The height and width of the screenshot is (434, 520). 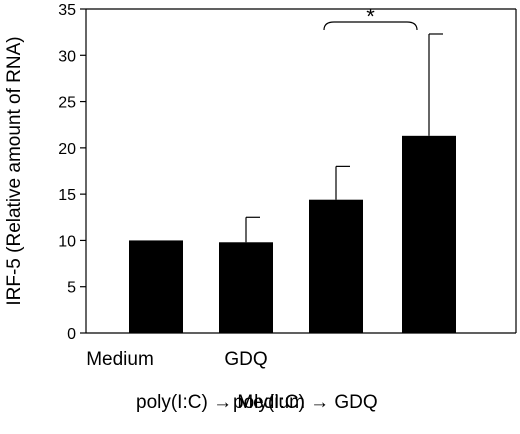 What do you see at coordinates (67, 241) in the screenshot?
I see `y-tick-label: 10` at bounding box center [67, 241].